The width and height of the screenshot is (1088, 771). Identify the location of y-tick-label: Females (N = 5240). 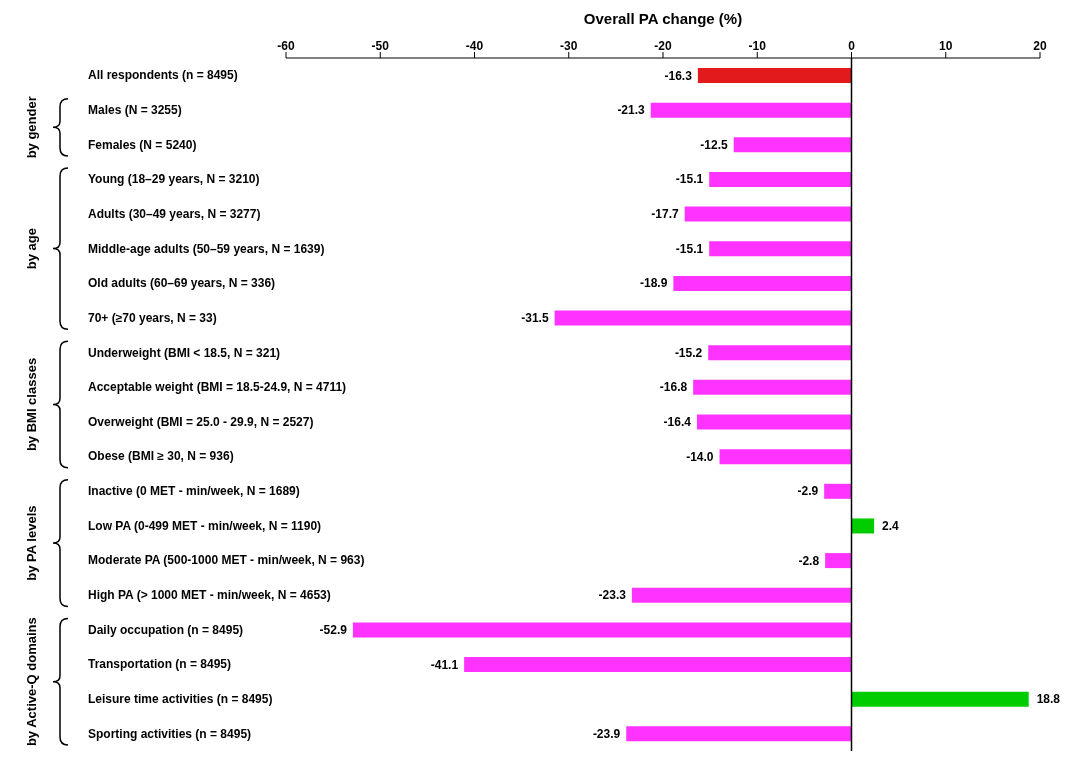
(142, 144).